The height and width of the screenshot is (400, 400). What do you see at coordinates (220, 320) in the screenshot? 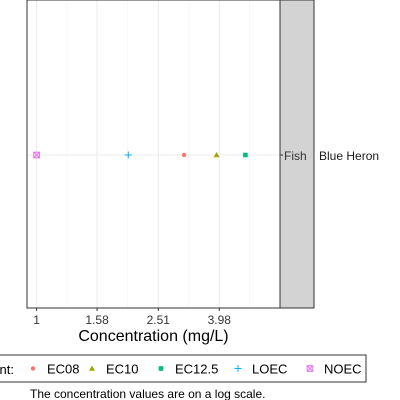
I see `x-axis-tick-label: 3.98` at bounding box center [220, 320].